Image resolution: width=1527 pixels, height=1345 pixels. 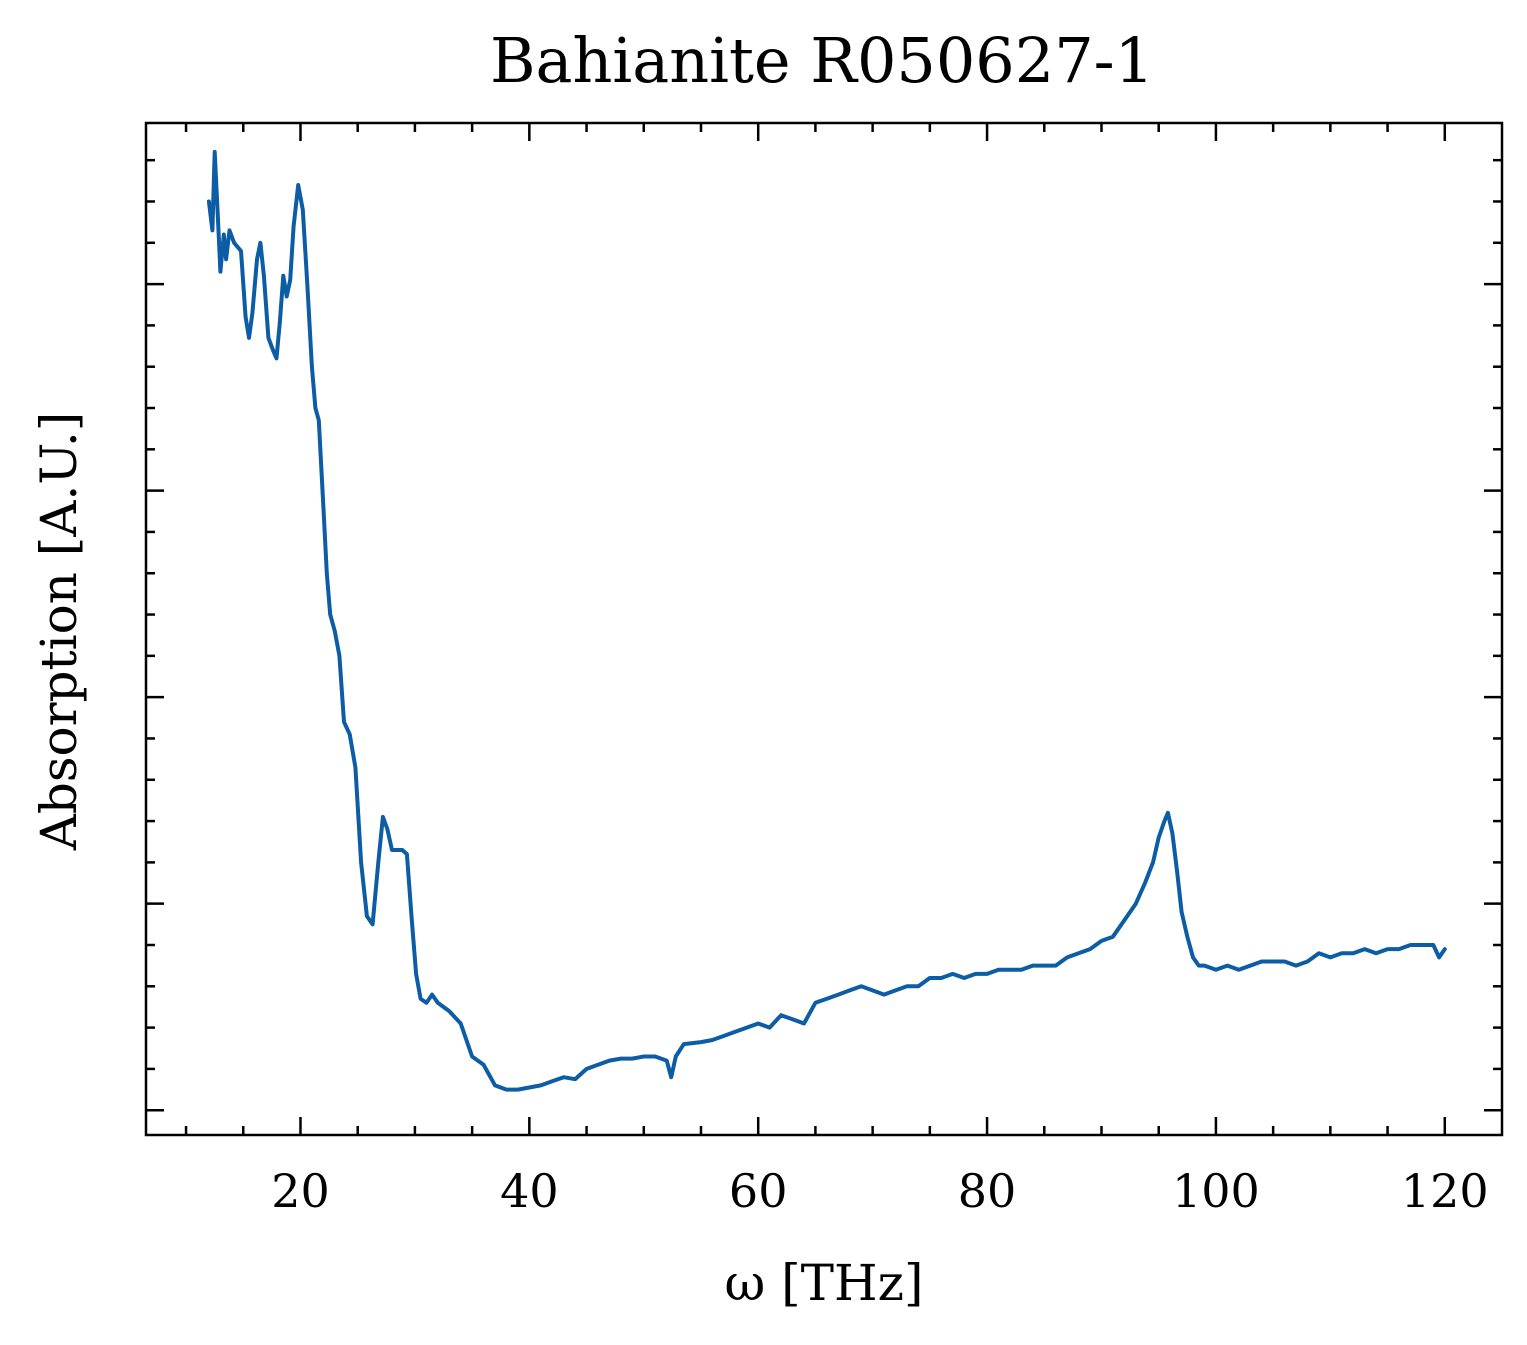 I want to click on y-axis-label: Absorption [A.U.], so click(x=59, y=632).